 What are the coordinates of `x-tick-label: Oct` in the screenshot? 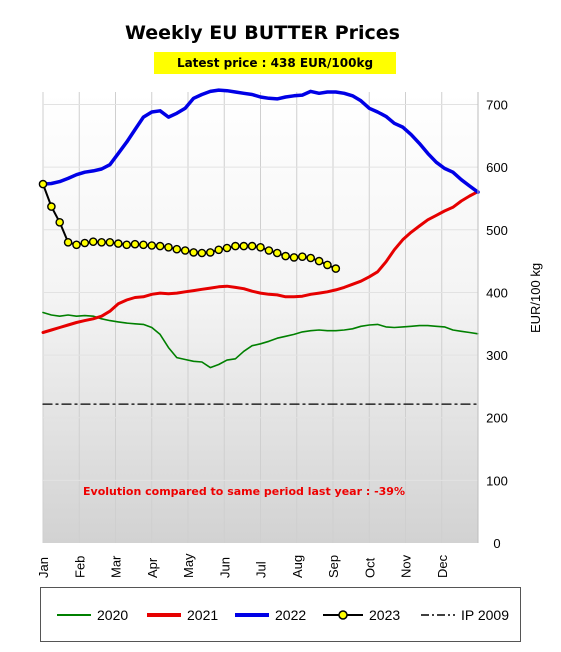 It's located at (369, 567).